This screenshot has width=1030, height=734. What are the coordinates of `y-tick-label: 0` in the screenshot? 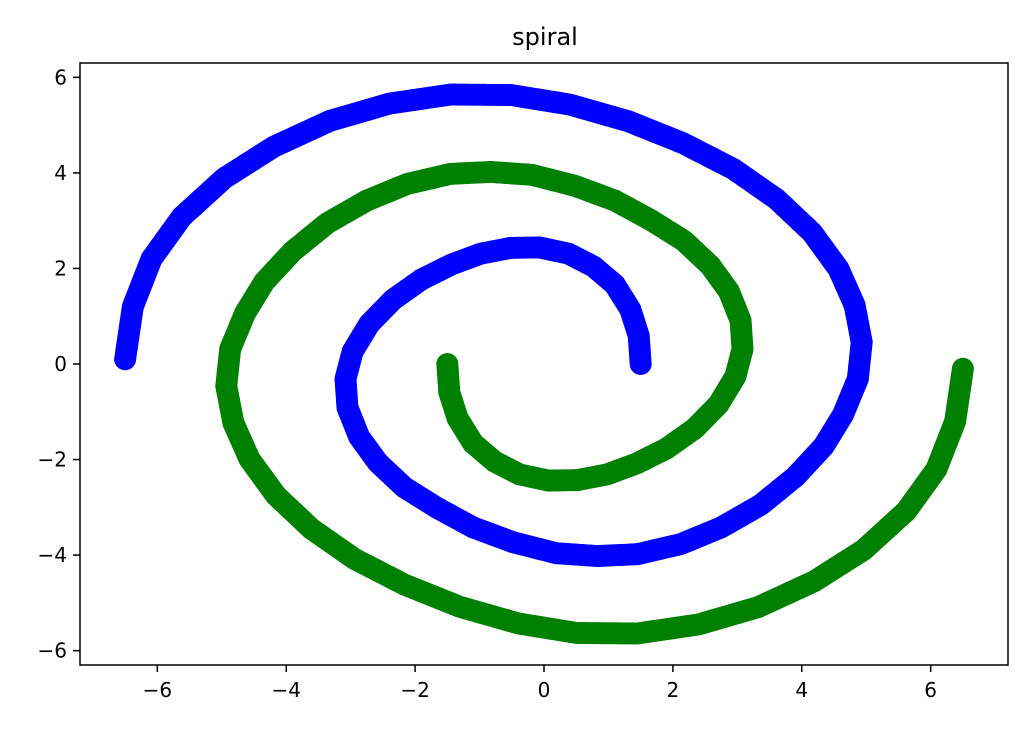 It's located at (60, 364).